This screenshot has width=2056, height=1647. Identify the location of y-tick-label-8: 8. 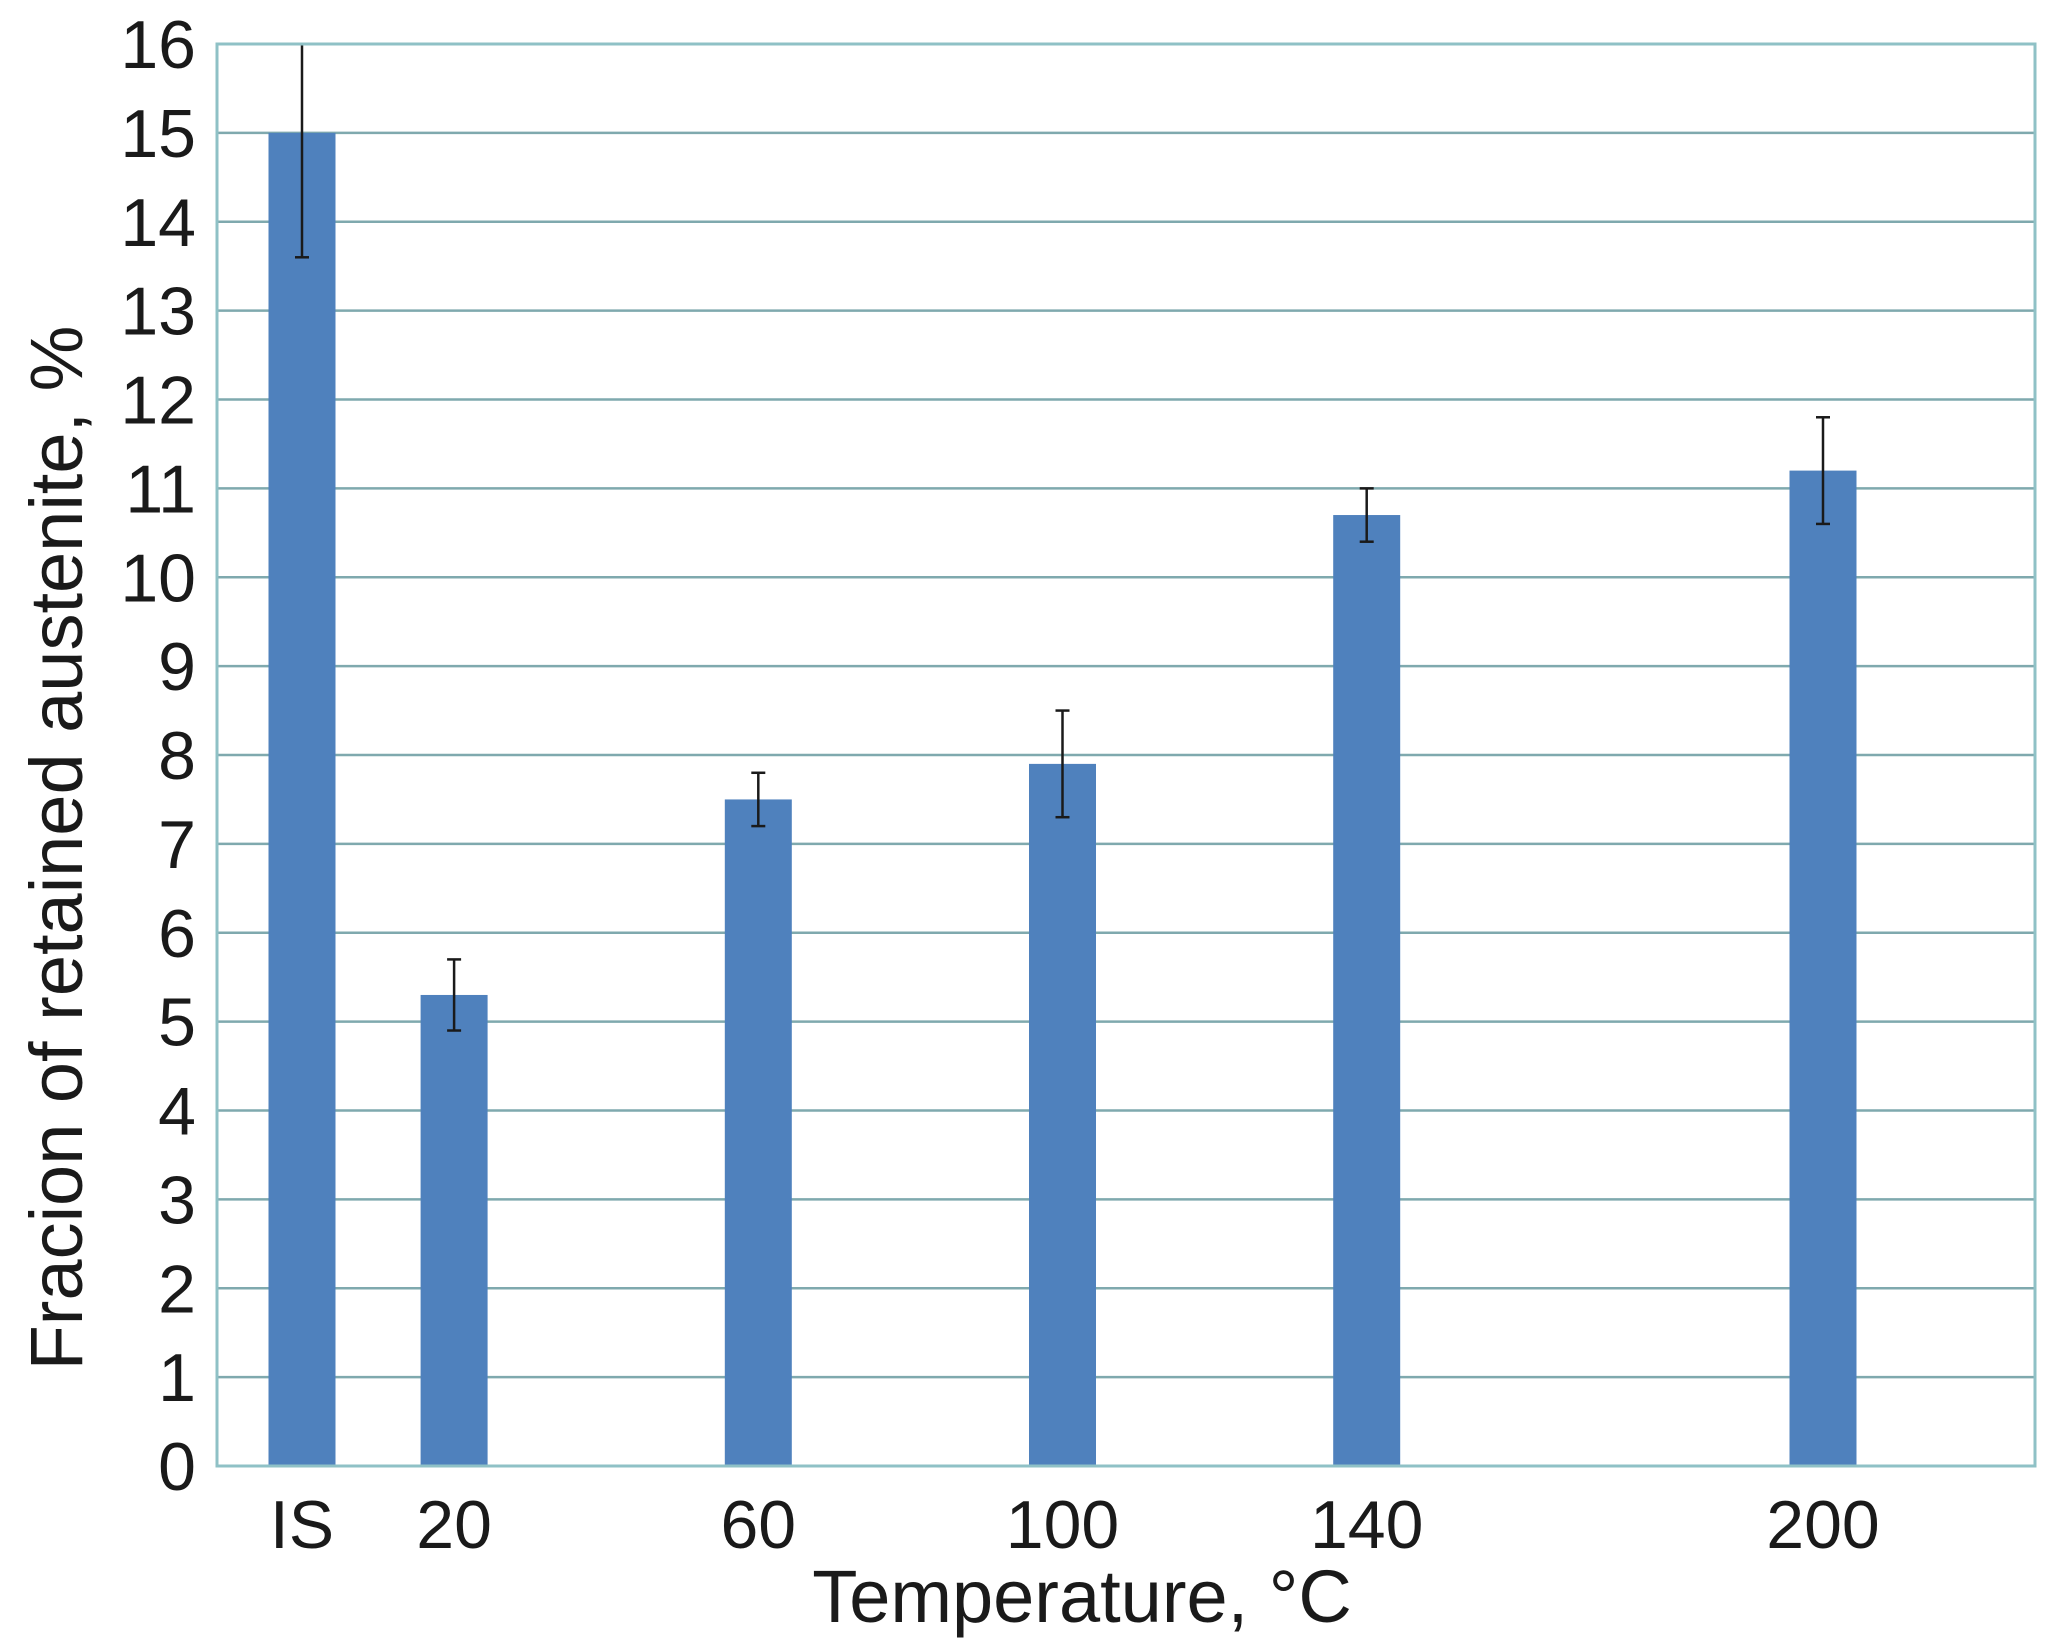
(177, 756).